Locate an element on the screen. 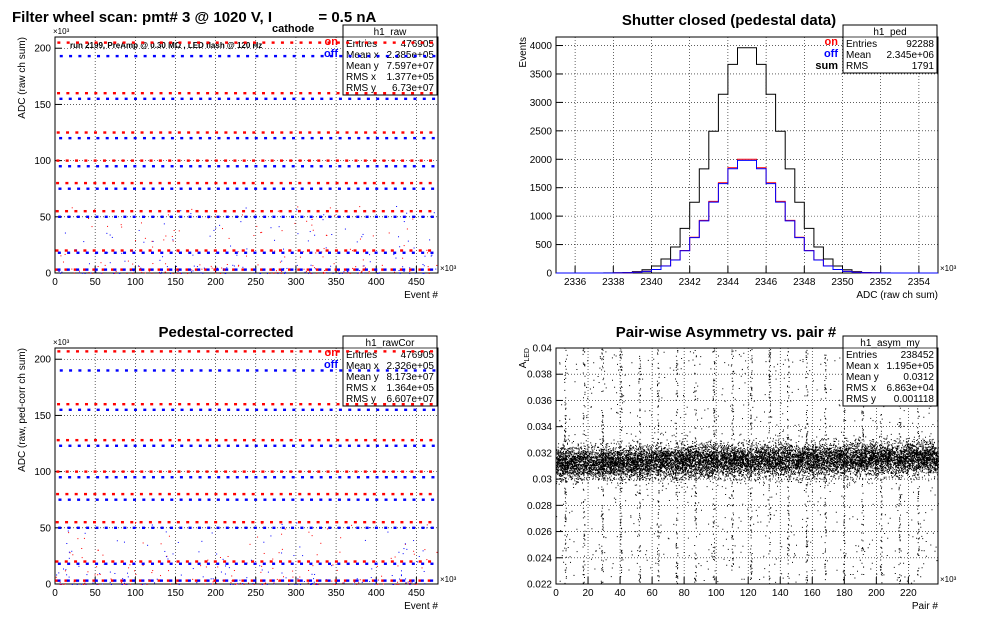  stats-key: RMS x is located at coordinates (361, 77).